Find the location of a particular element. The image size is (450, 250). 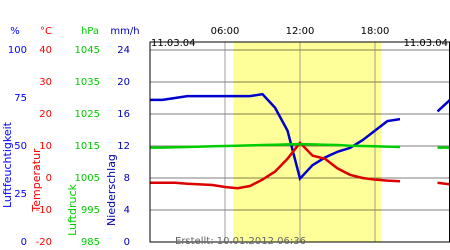

axis-title: Luftfeuchtigkeit is located at coordinates (7, 164).